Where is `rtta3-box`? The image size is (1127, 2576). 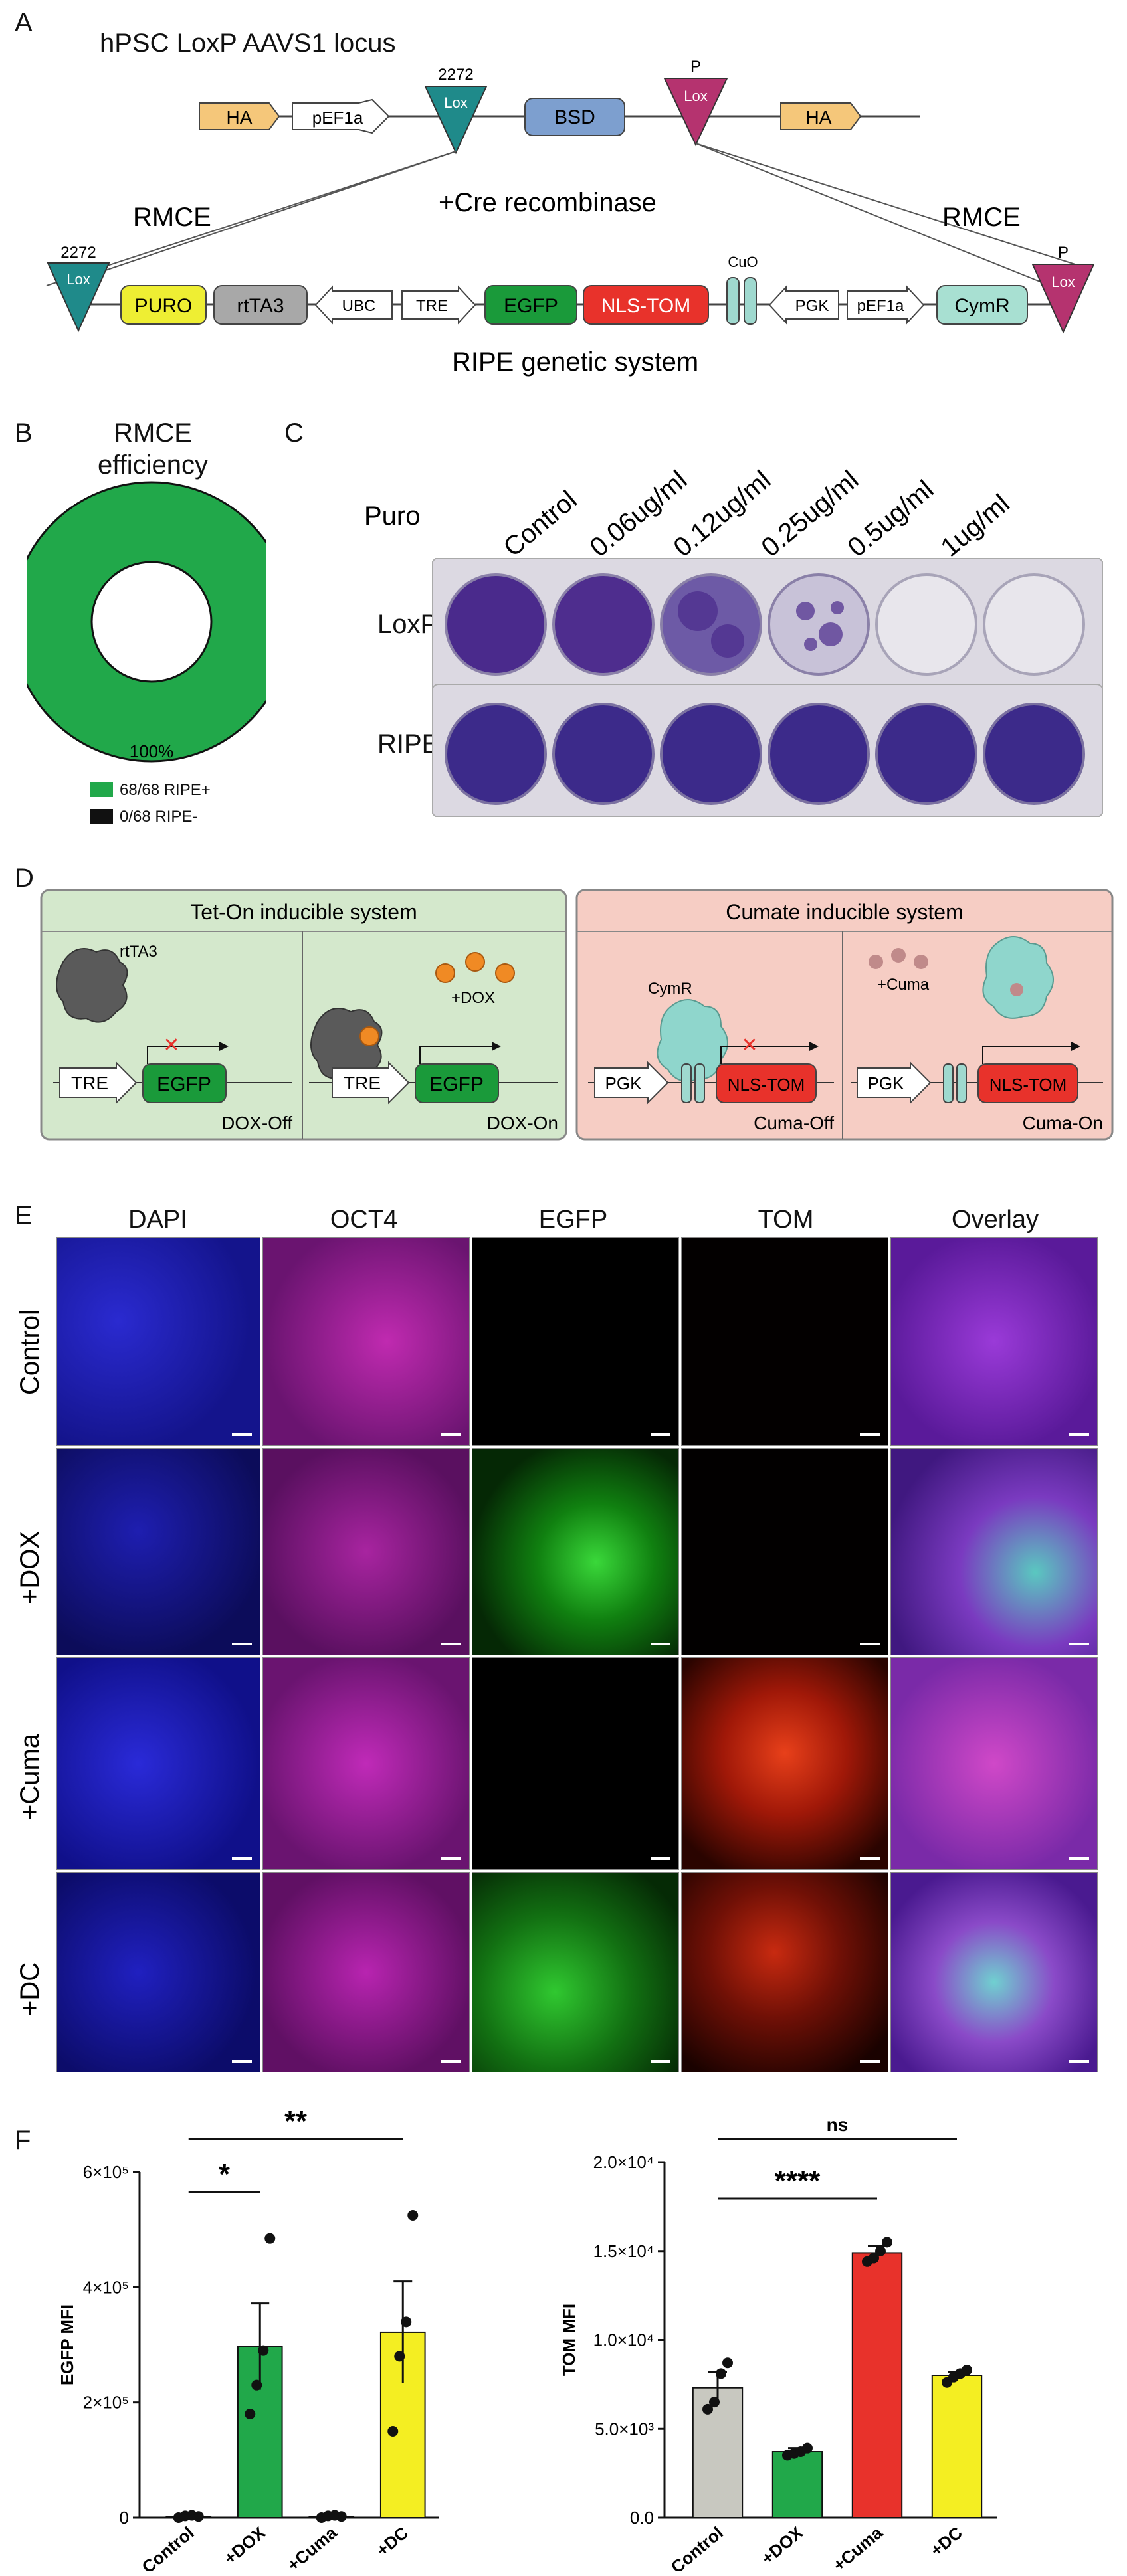
rtta3-box is located at coordinates (260, 305).